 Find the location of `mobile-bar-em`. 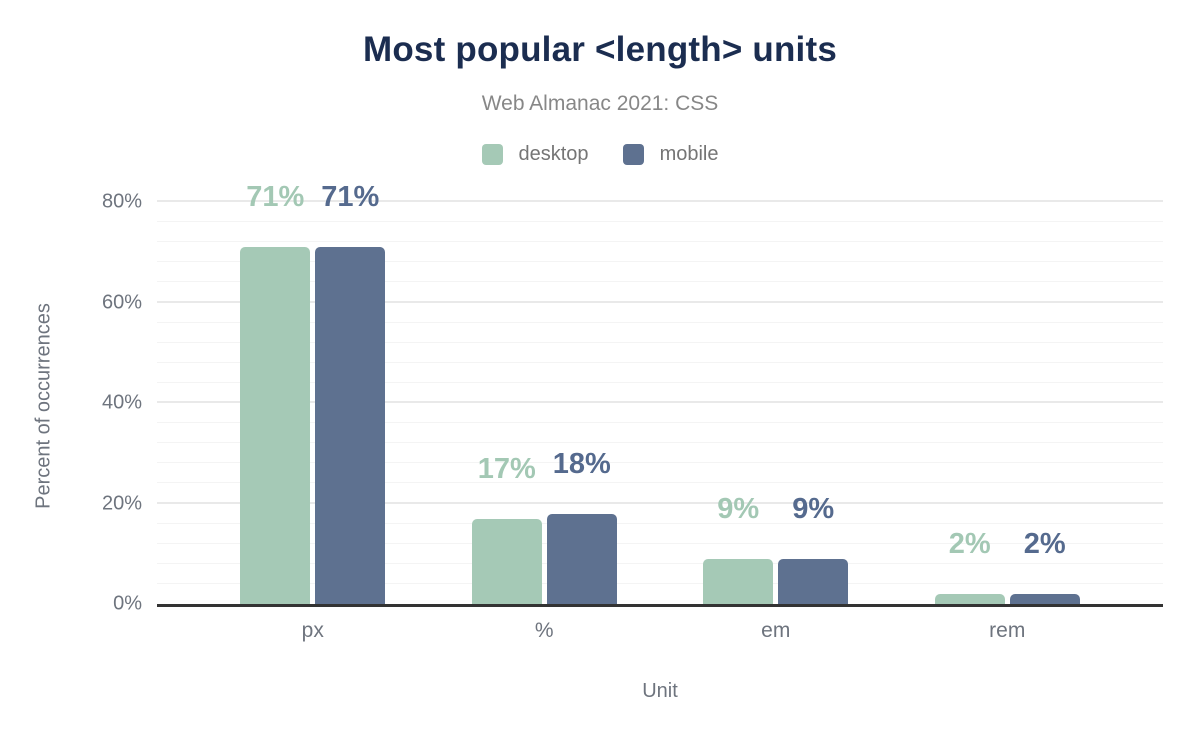

mobile-bar-em is located at coordinates (813, 581).